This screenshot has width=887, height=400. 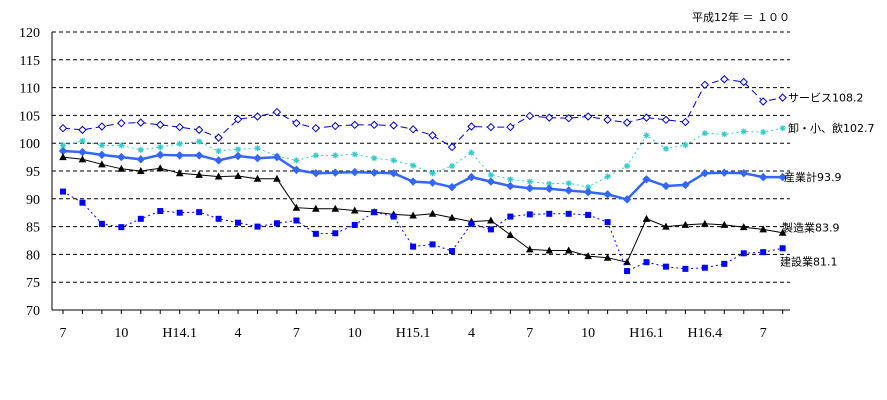 I want to click on series-wholesale, so click(x=423, y=158).